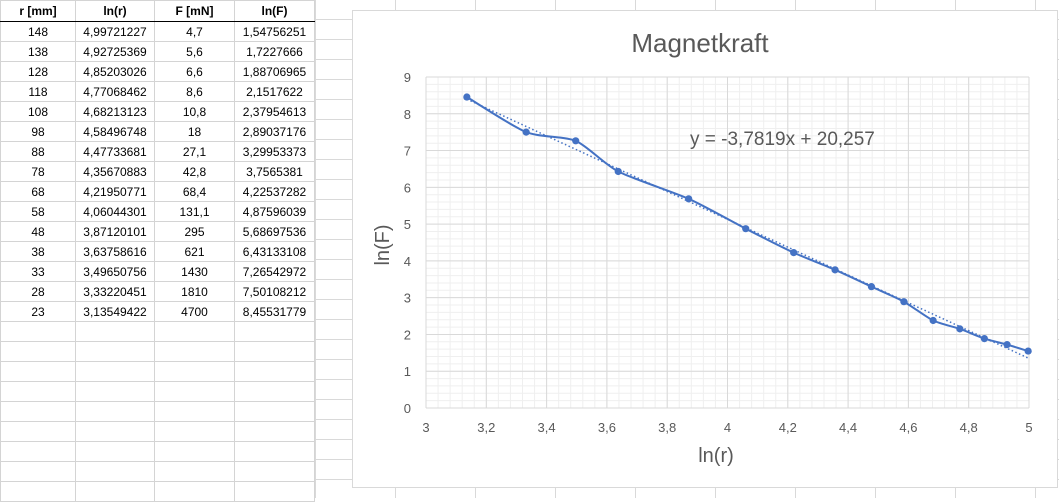 Image resolution: width=1059 pixels, height=502 pixels. I want to click on cell-r: 78, so click(38, 171).